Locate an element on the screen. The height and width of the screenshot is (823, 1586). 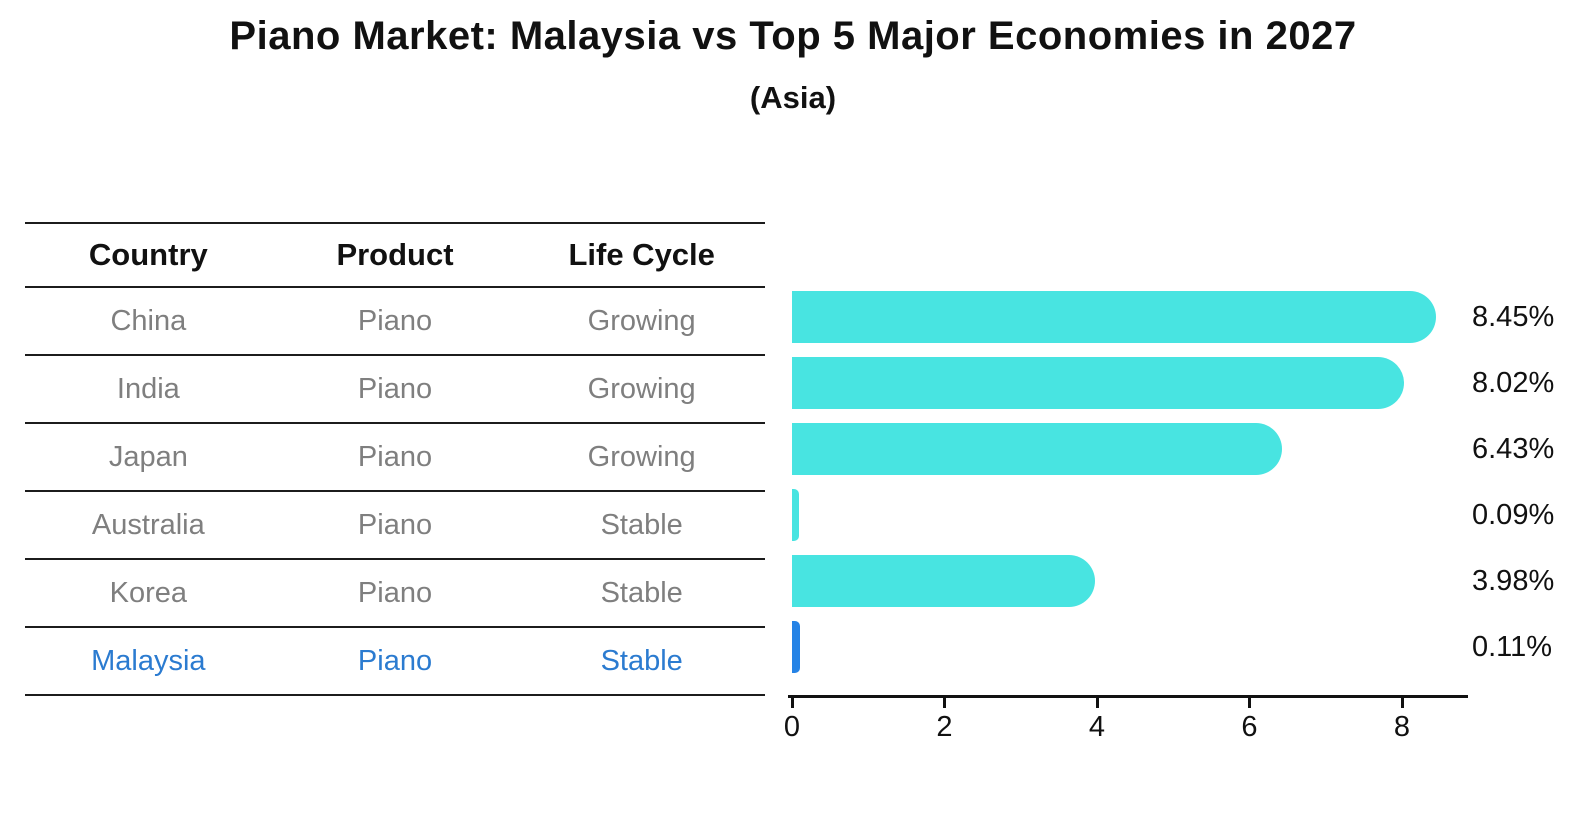
bar-china is located at coordinates (1114, 317).